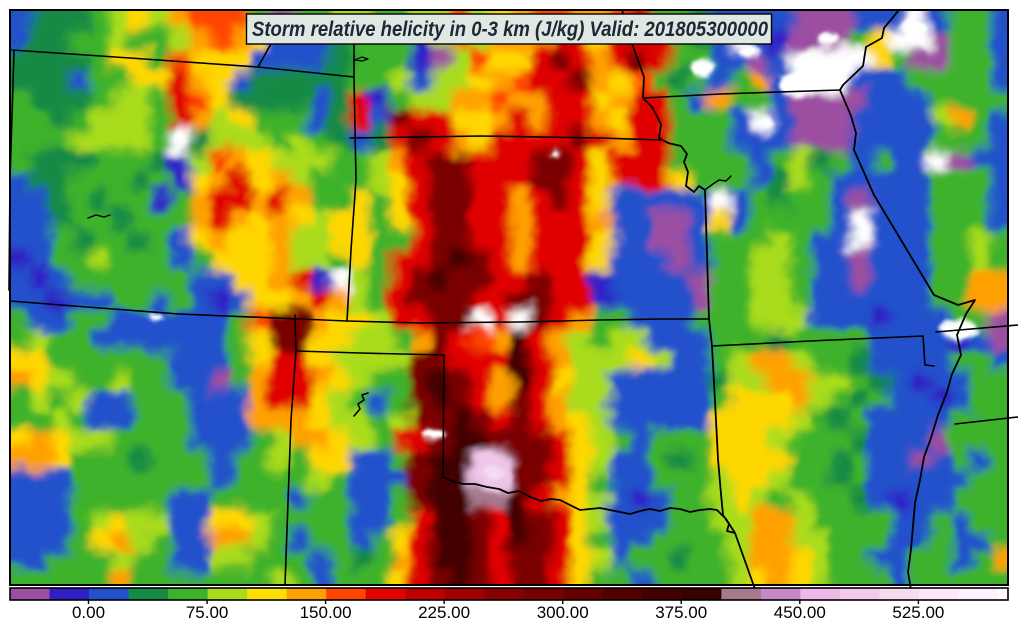 The image size is (1018, 638). What do you see at coordinates (326, 612) in the screenshot?
I see `svg-text: 150.00` at bounding box center [326, 612].